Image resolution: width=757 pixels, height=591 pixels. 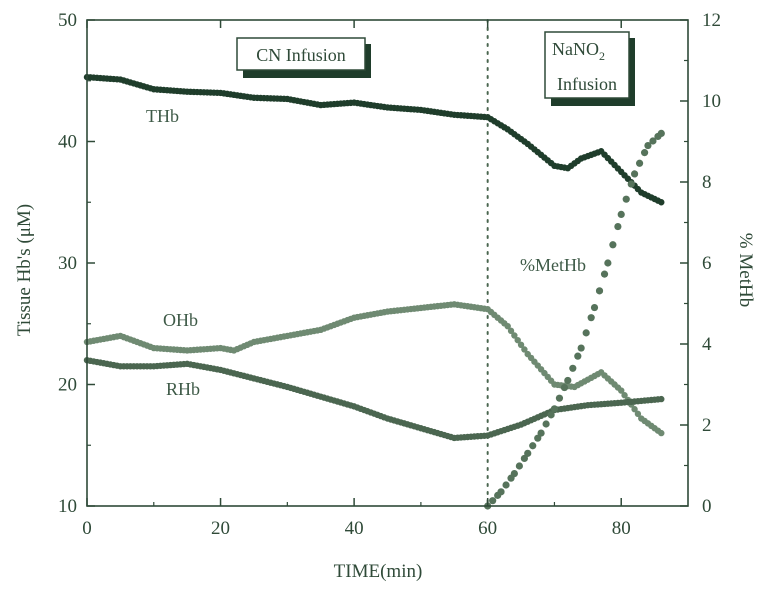 What do you see at coordinates (374, 399) in the screenshot?
I see `series-rhb` at bounding box center [374, 399].